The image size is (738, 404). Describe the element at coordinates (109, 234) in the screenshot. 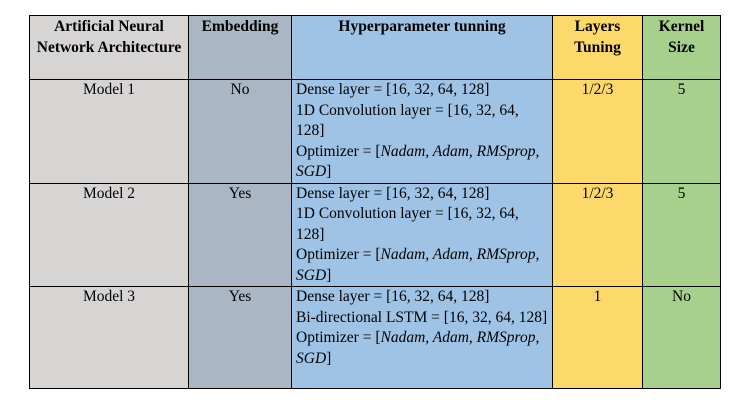

I see `model-name-cell: Model 2` at that location.